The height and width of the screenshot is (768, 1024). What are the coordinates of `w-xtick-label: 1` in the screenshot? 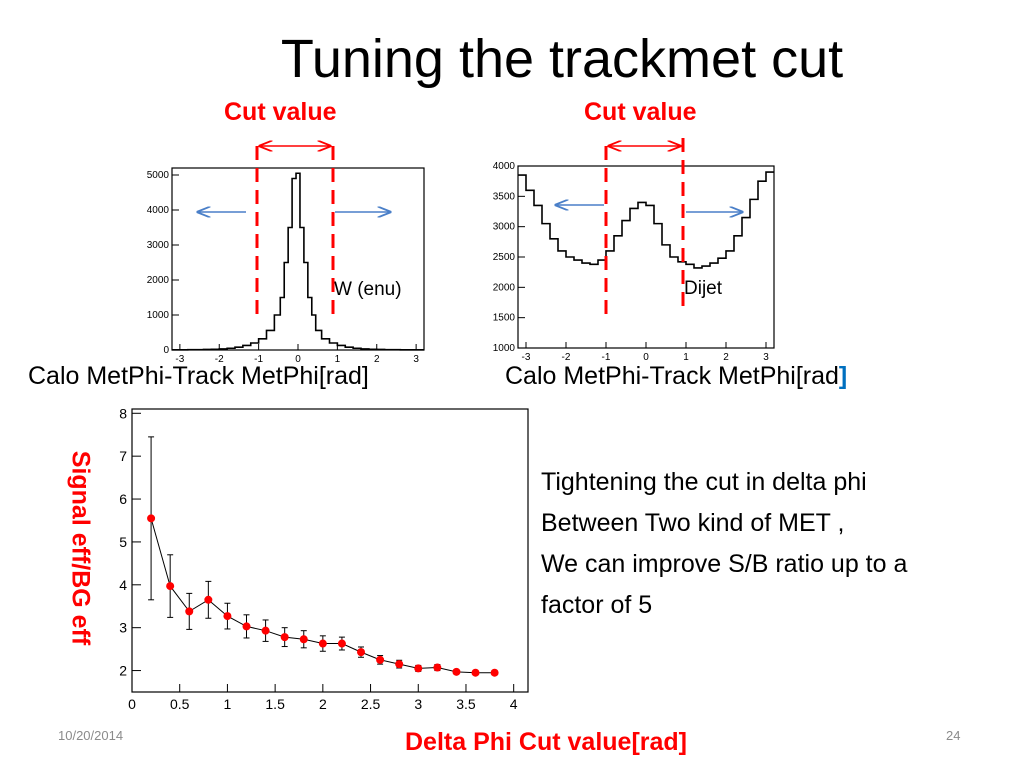 It's located at (338, 359).